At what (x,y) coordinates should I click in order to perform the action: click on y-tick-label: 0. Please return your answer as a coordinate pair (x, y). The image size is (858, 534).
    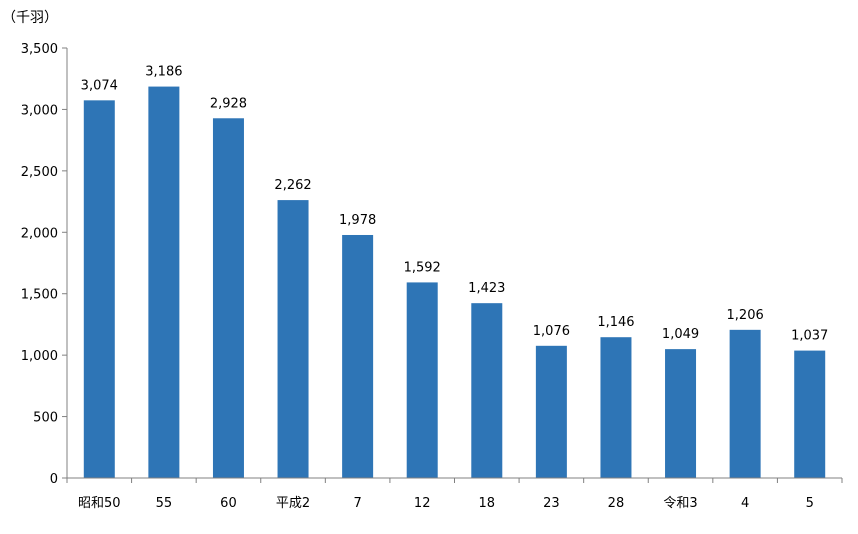
    Looking at the image, I should click on (54, 479).